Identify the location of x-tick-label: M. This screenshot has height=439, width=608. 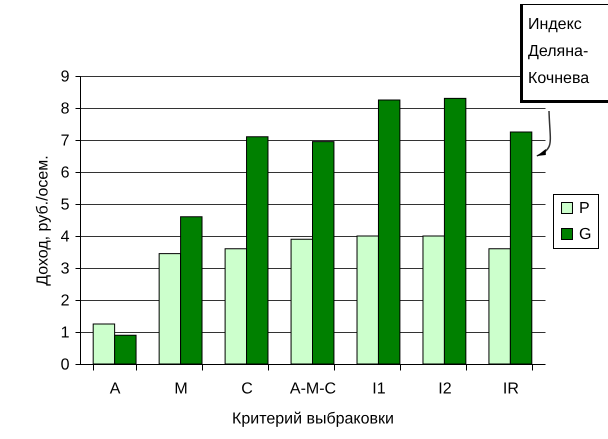
(181, 389).